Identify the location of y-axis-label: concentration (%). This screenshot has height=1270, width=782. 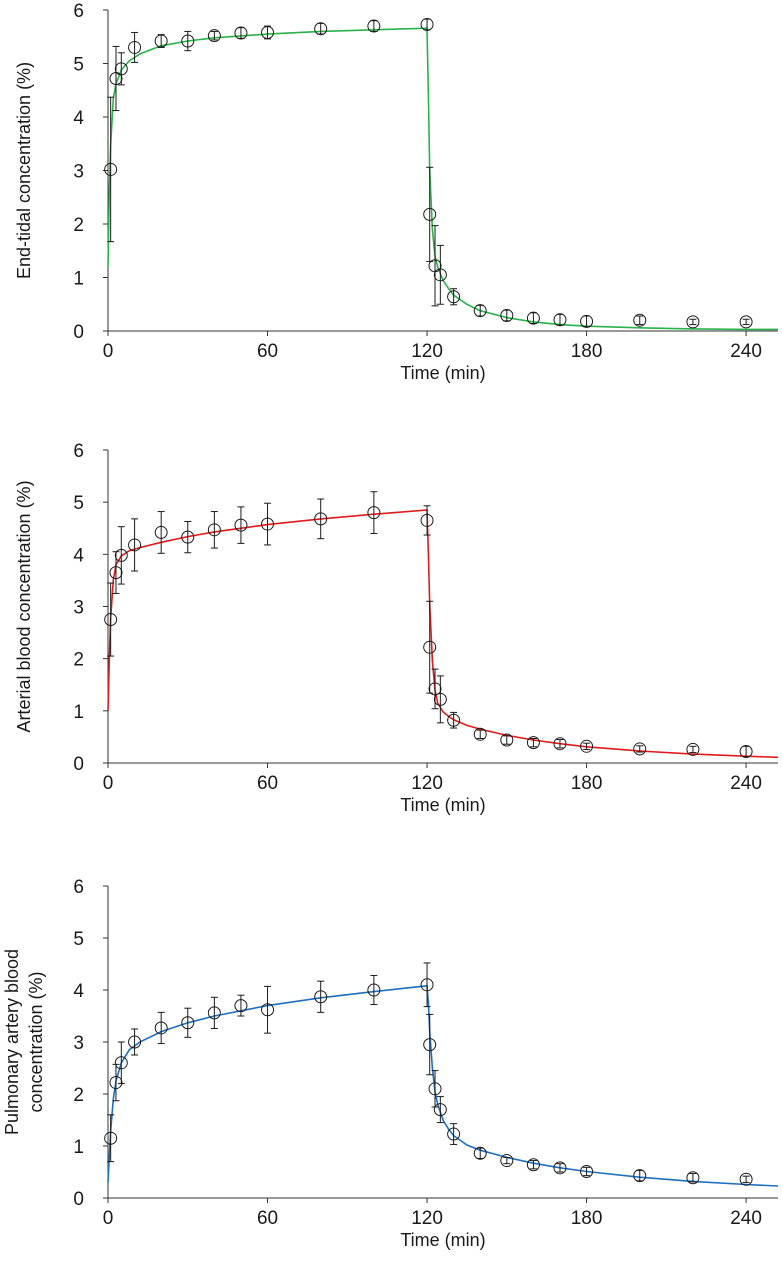
(36, 1041).